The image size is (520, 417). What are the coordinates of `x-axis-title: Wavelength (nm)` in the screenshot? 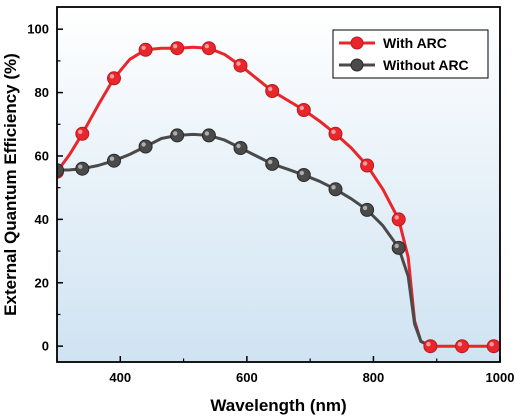 It's located at (278, 405).